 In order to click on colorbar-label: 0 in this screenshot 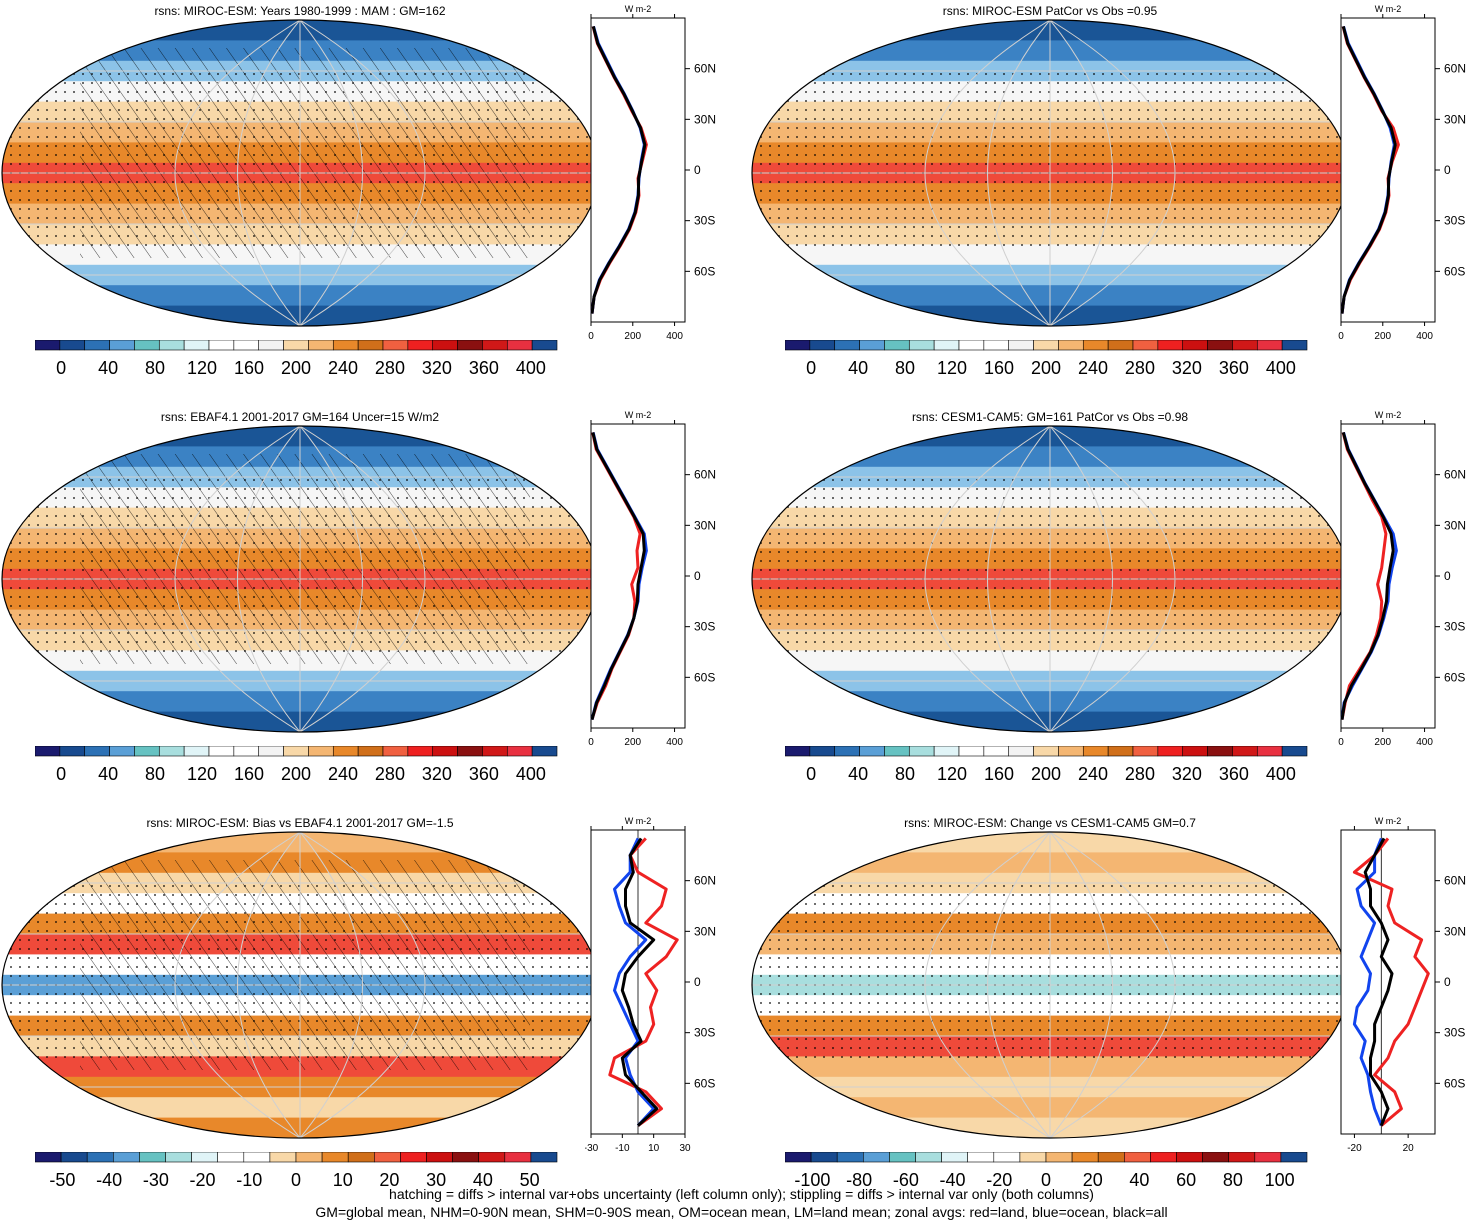, I will do `click(61, 774)`.